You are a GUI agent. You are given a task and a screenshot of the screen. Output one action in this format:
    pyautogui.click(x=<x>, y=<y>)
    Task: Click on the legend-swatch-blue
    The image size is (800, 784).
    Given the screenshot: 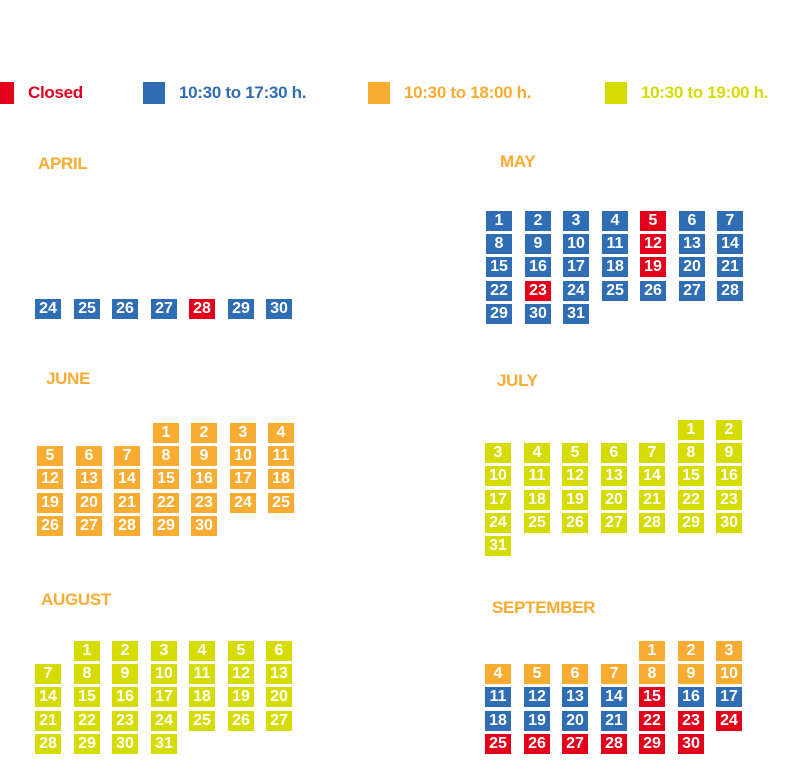 What is the action you would take?
    pyautogui.click(x=154, y=93)
    